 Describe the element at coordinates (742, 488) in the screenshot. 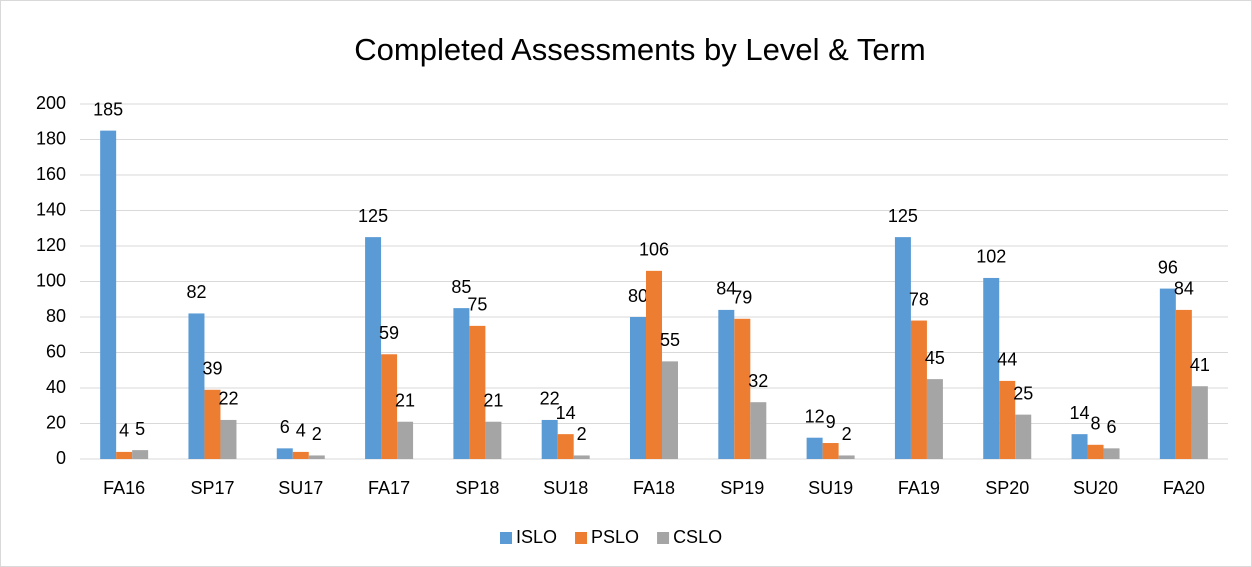

I see `x-tick-label: SP19` at that location.